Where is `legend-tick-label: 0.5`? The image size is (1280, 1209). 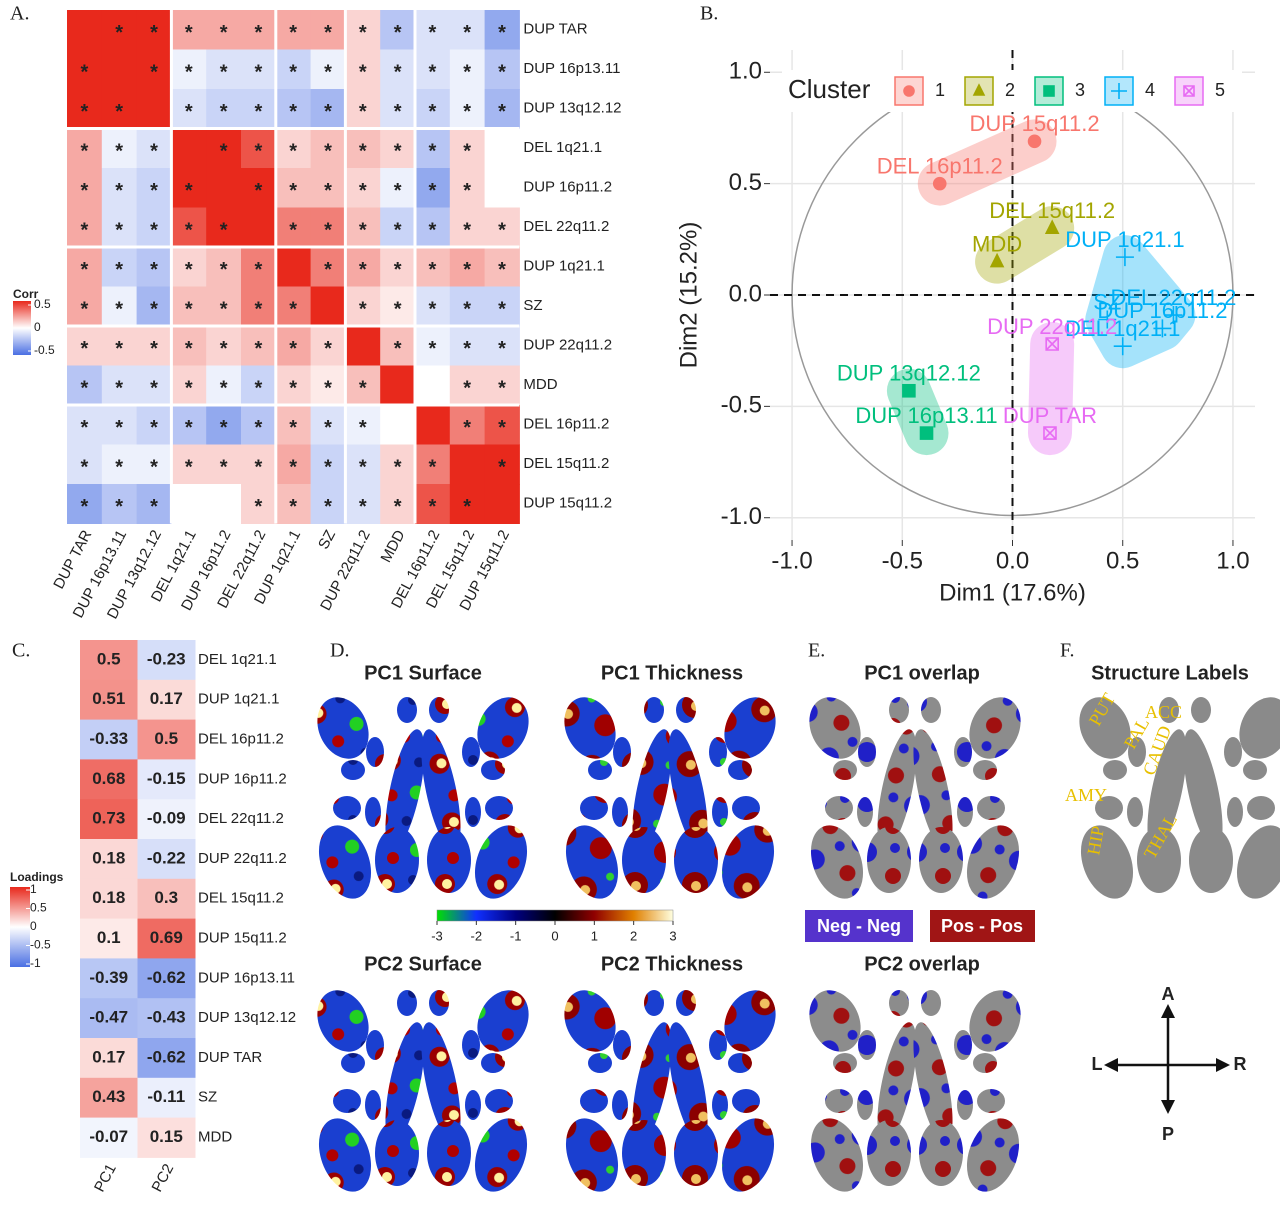 legend-tick-label: 0.5 is located at coordinates (42, 304).